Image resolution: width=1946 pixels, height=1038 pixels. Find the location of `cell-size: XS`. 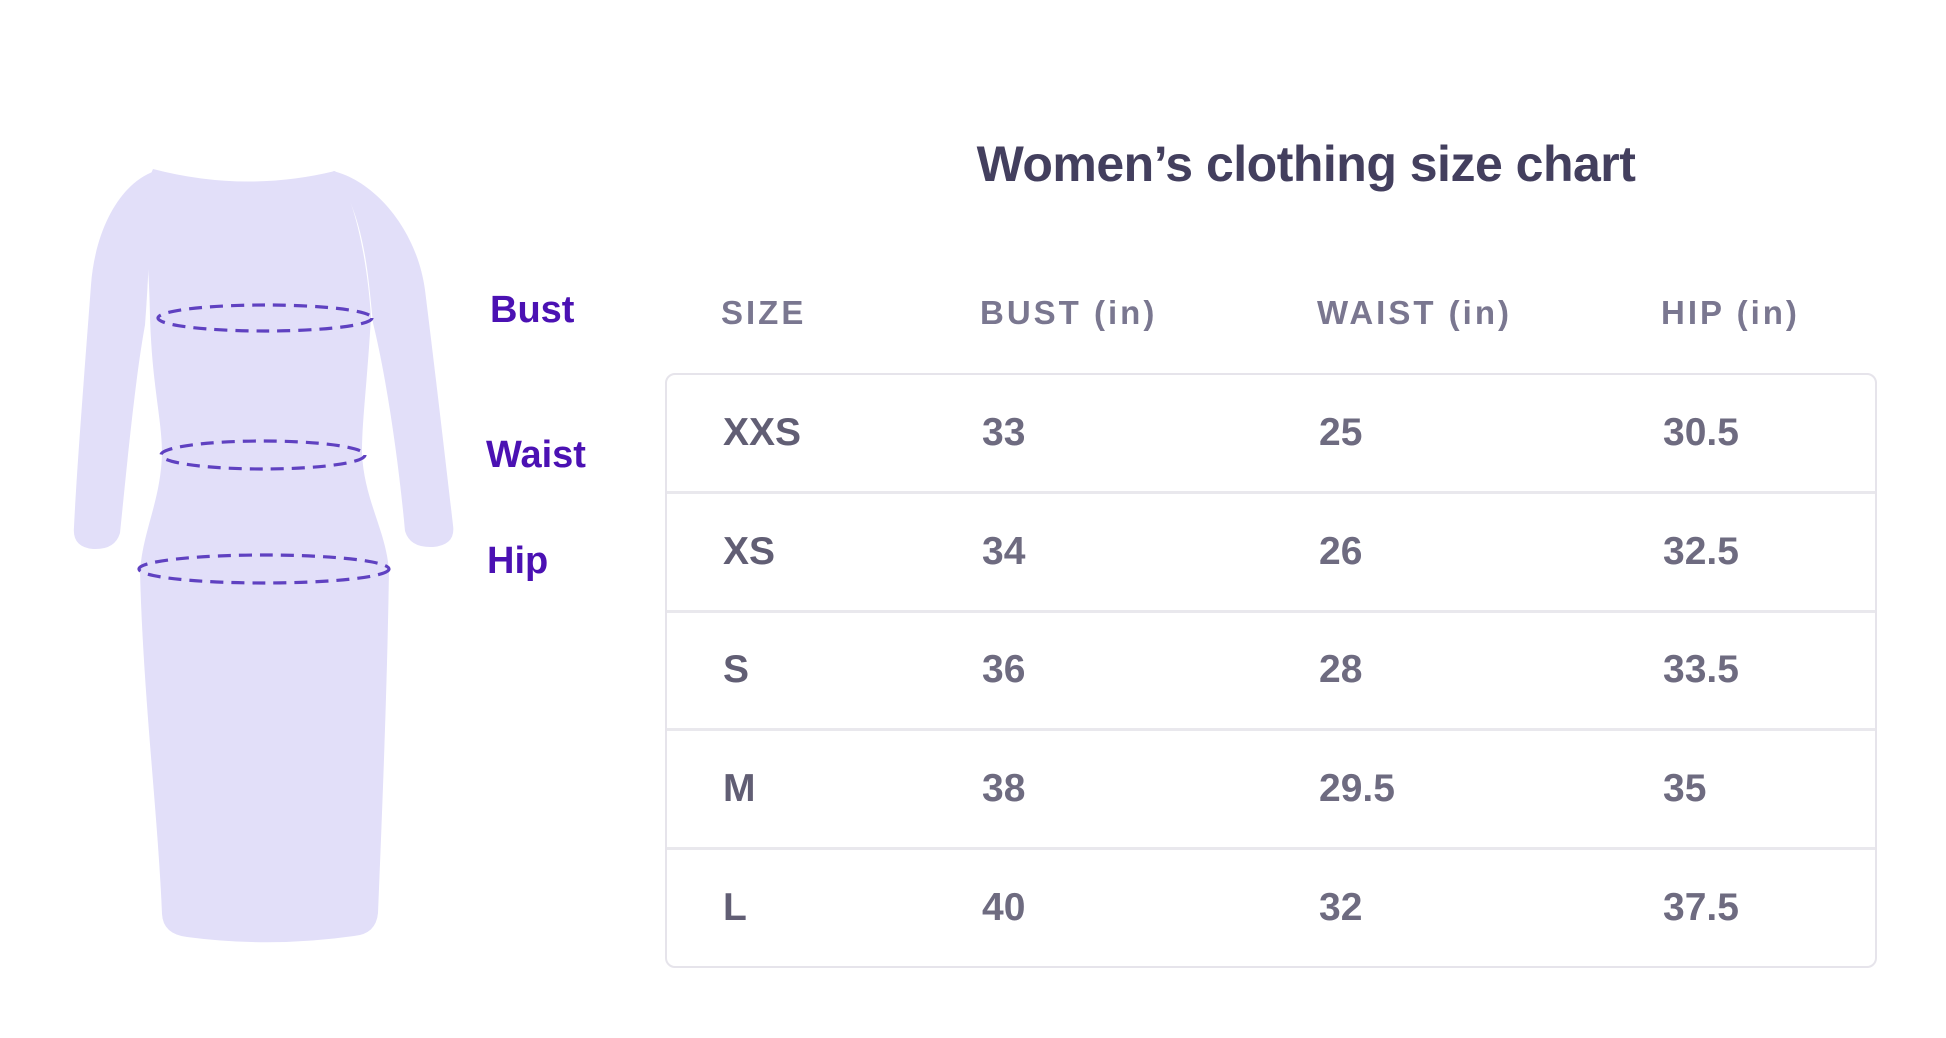

cell-size: XS is located at coordinates (749, 551).